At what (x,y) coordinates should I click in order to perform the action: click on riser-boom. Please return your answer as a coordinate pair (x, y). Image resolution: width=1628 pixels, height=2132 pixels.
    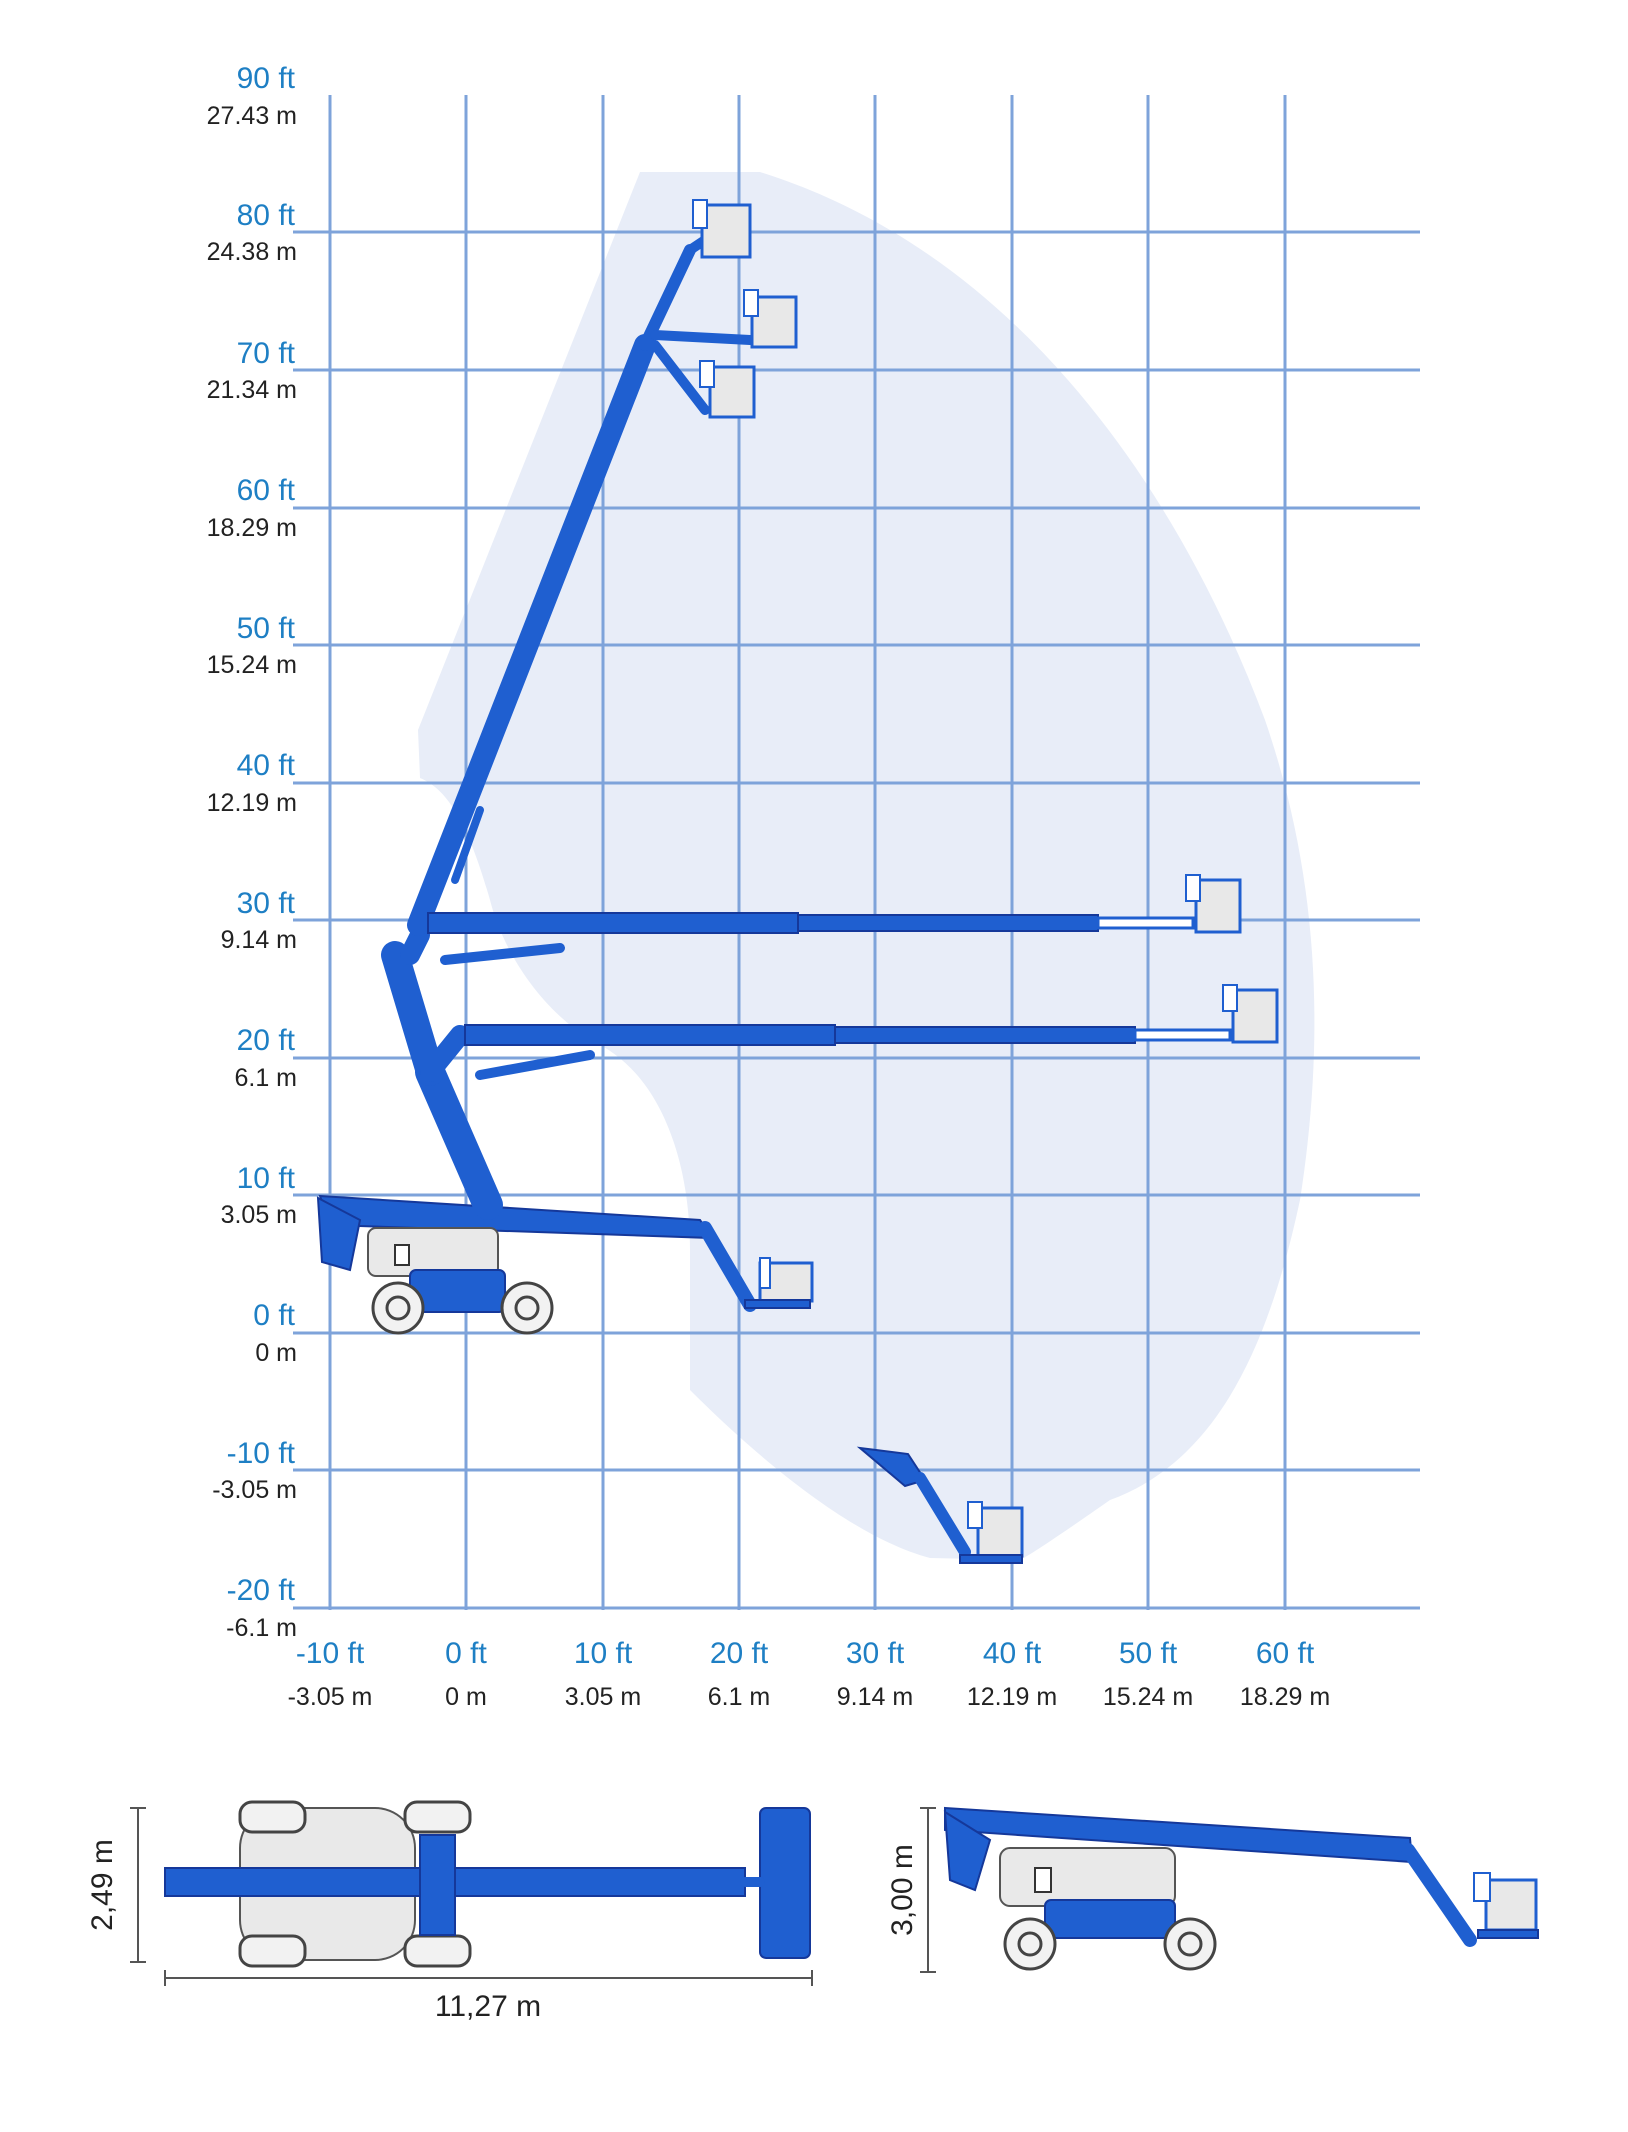
    Looking at the image, I should click on (442, 1072).